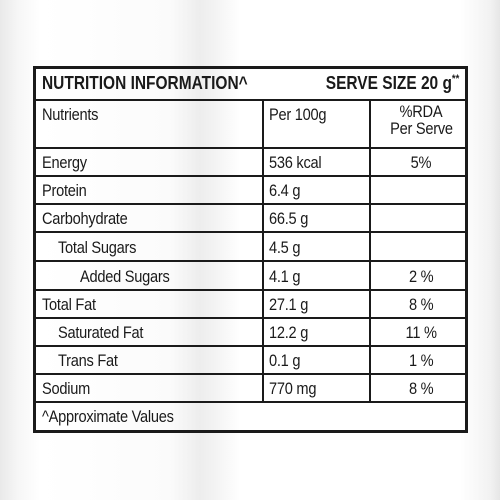 This screenshot has width=500, height=500. I want to click on nutrient-name: Saturated Fat, so click(101, 332).